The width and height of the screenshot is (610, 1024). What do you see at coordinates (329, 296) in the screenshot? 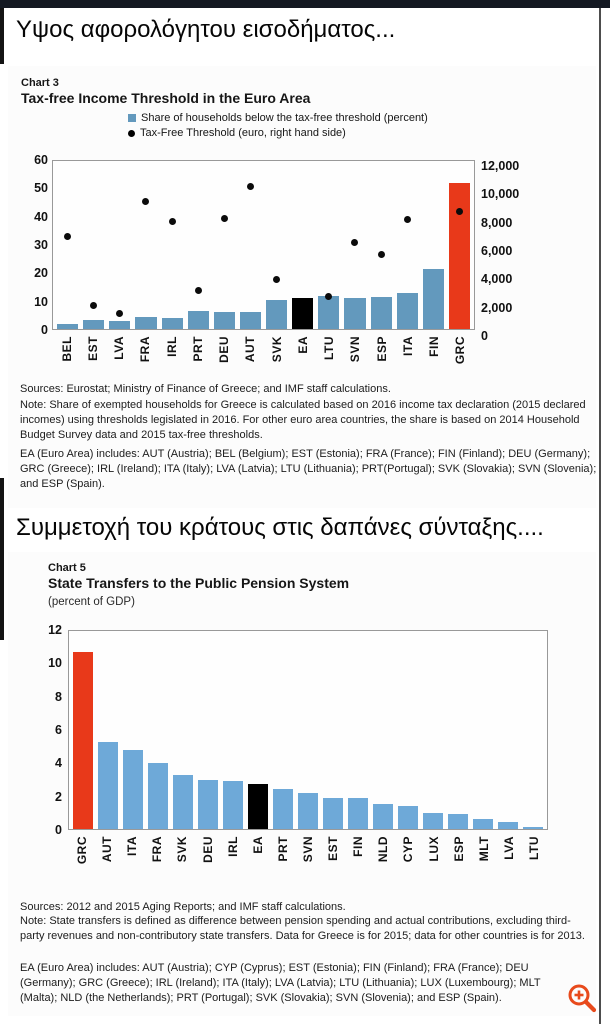
I see `chart3-threshold-dot-ltu` at bounding box center [329, 296].